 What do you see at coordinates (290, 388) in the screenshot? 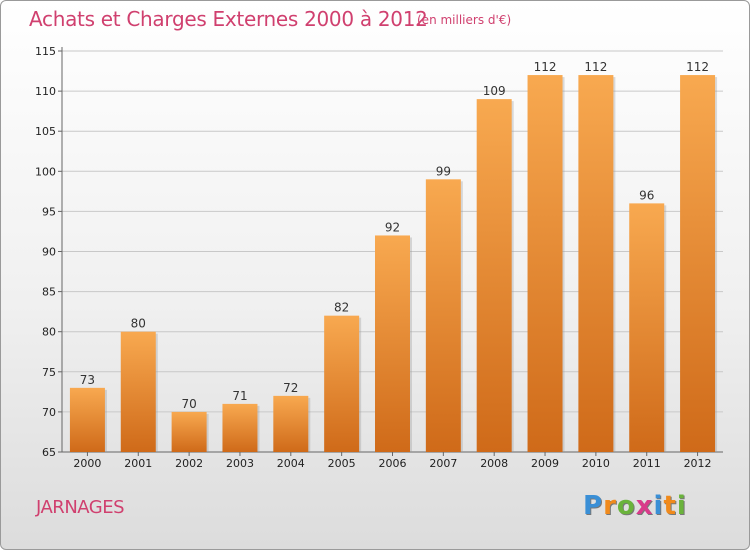
I see `value-label: 72` at bounding box center [290, 388].